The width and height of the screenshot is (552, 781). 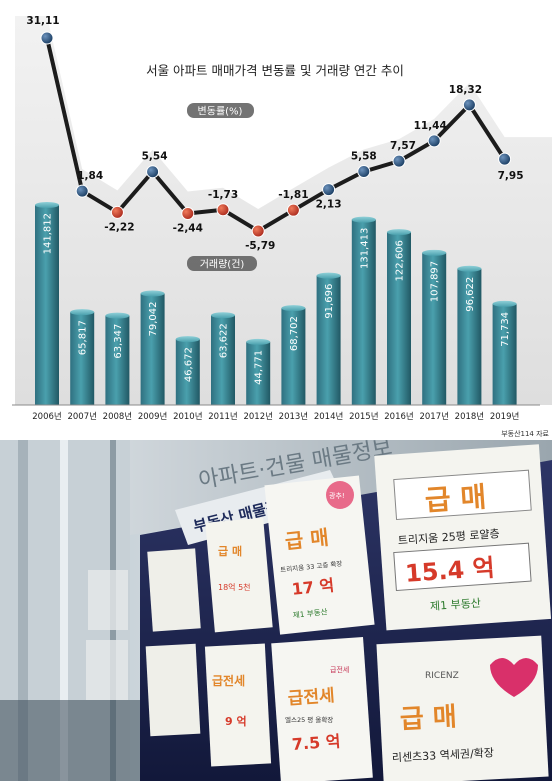 I want to click on point-value-label: 31,11, so click(x=42, y=21).